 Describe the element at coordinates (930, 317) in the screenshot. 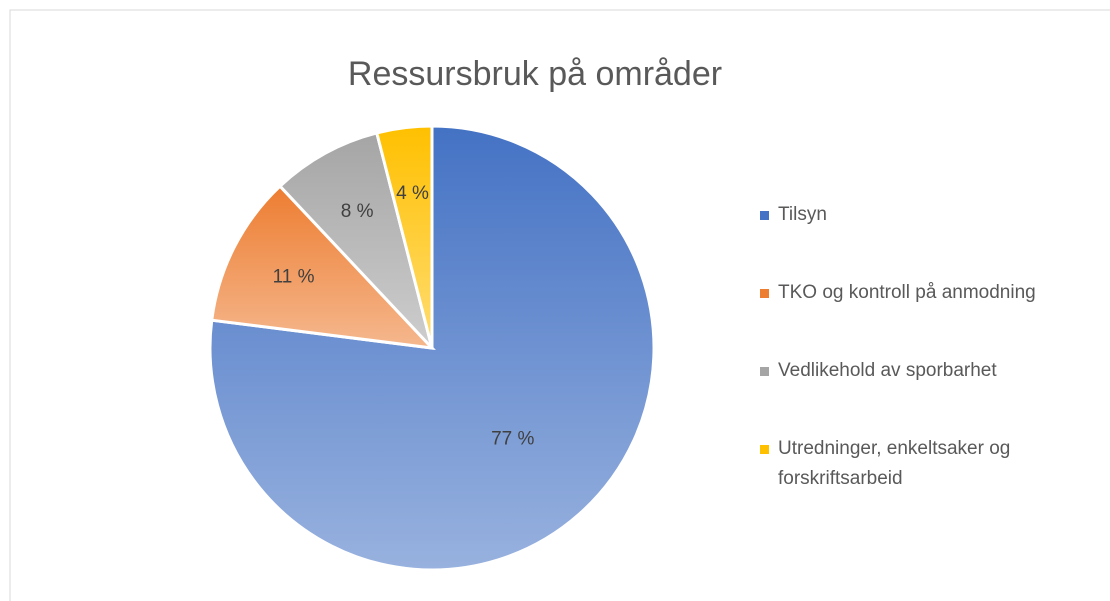

I see `legend-item: TKO og kontroll på anmodning` at that location.